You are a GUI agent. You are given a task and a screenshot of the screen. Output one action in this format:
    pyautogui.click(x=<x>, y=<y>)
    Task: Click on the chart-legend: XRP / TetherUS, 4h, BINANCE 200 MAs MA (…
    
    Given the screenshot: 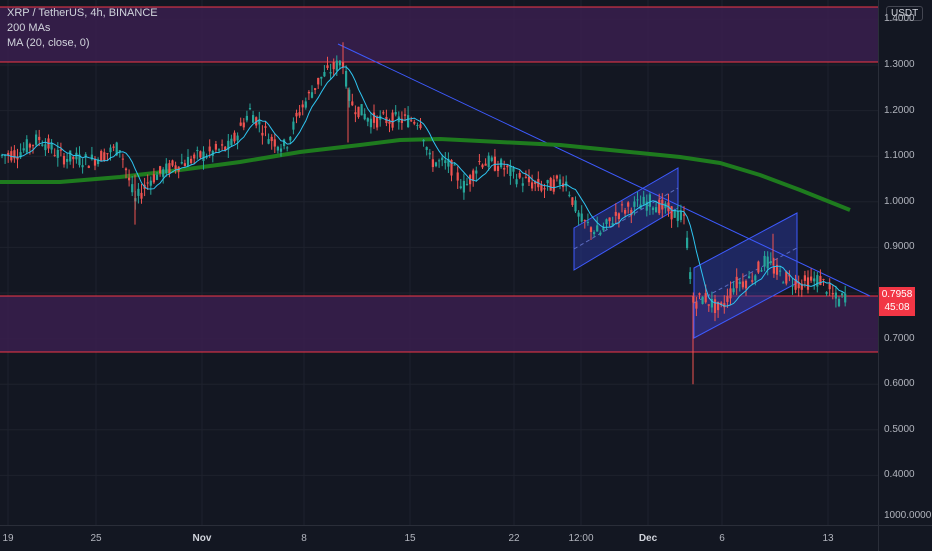 What is the action you would take?
    pyautogui.click(x=82, y=28)
    